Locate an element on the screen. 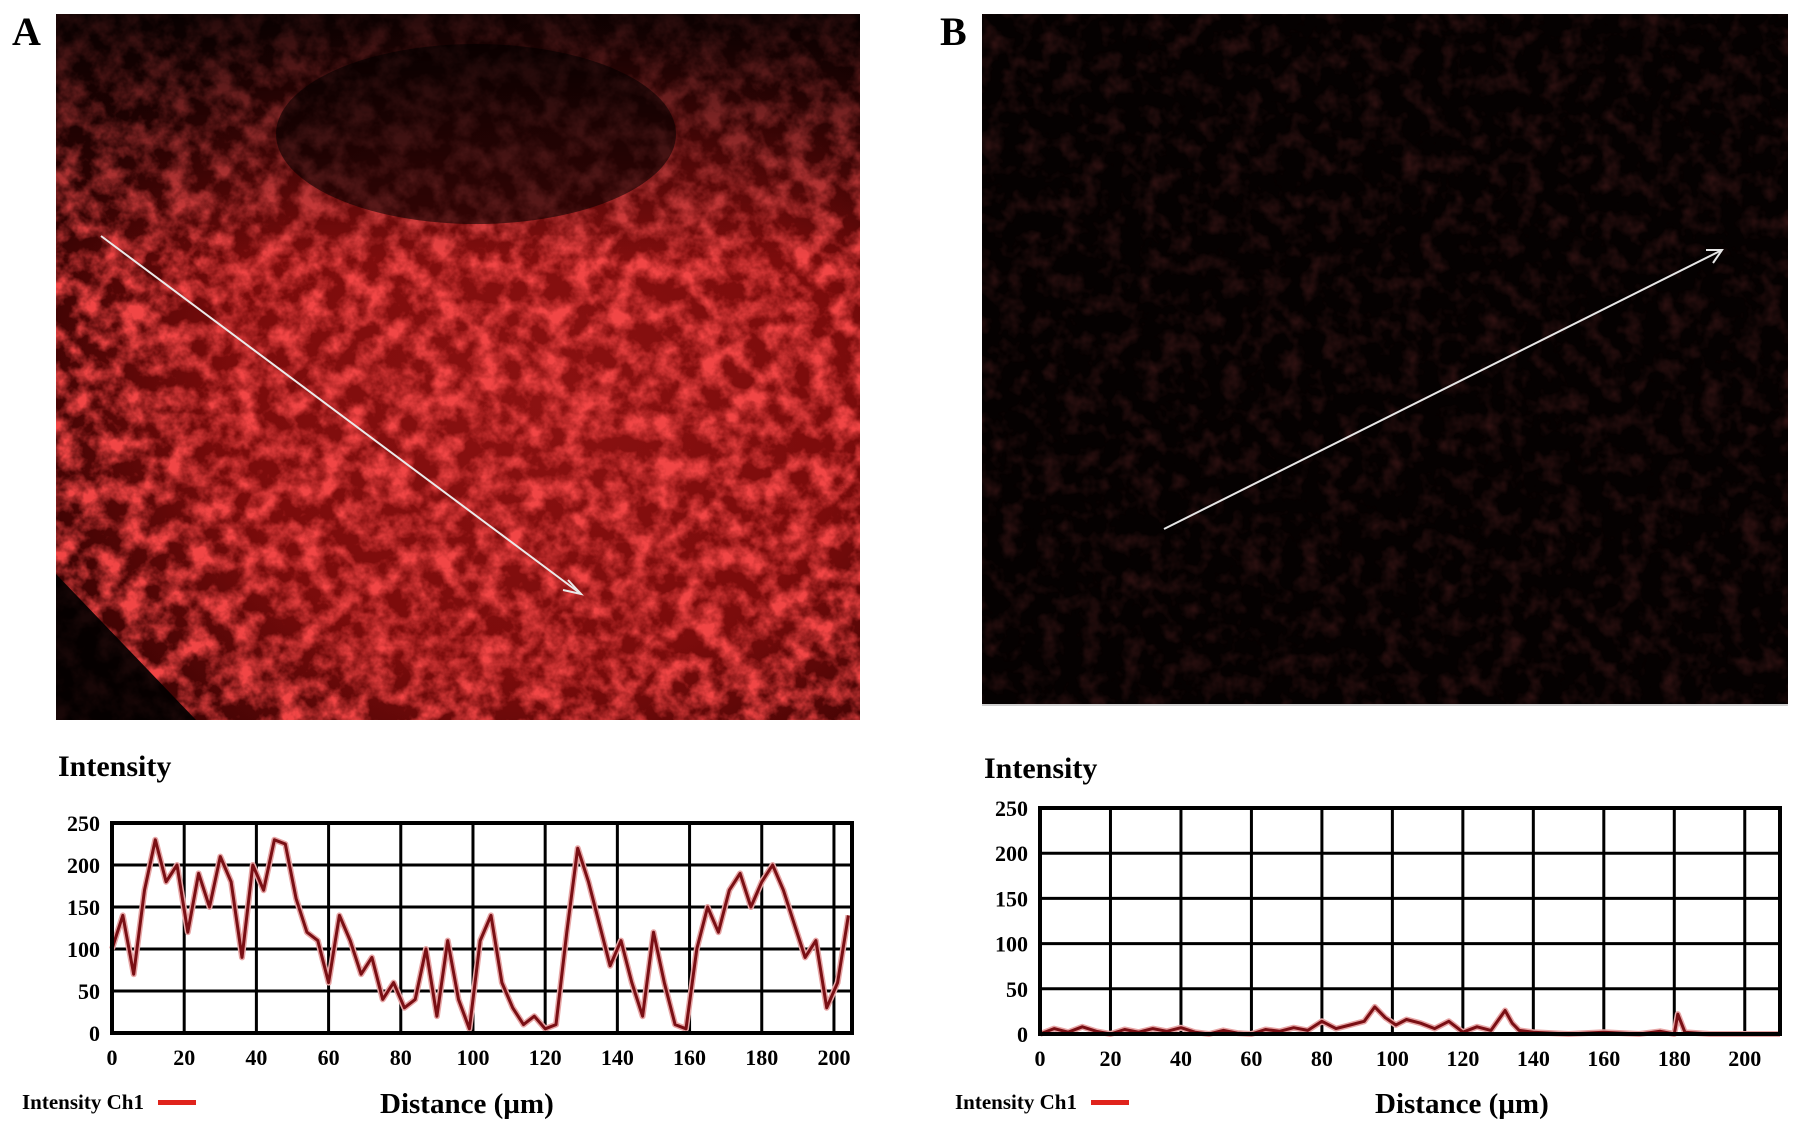 Image resolution: width=1795 pixels, height=1133 pixels. legend-b: Intensity Ch1 is located at coordinates (1042, 1102).